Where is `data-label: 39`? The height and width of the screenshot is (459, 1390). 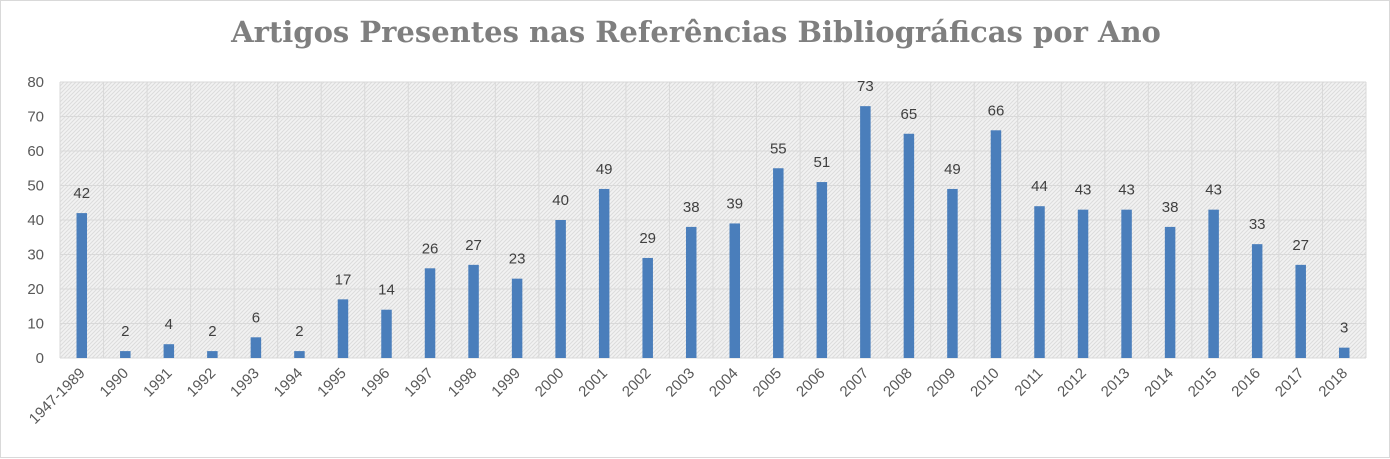
data-label: 39 is located at coordinates (734, 203).